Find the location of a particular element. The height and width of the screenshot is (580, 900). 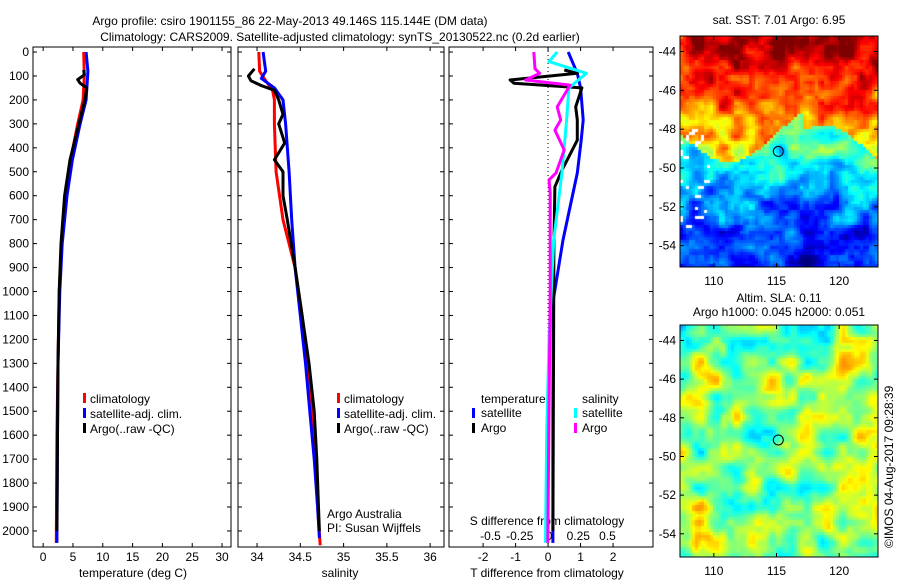

depth-tick-label: 200 is located at coordinates (19, 100).